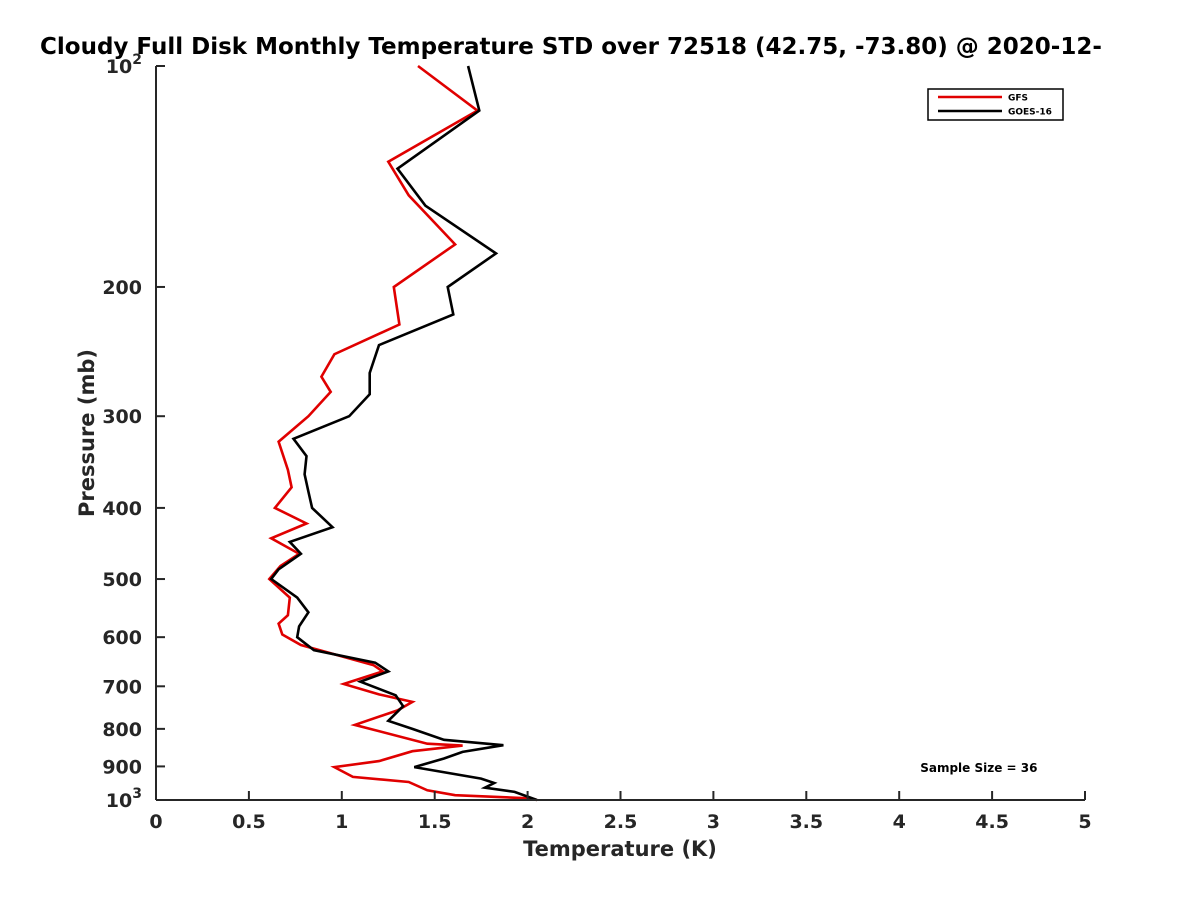 Image resolution: width=1200 pixels, height=900 pixels. I want to click on annotation-text: Sample Size = 36, so click(978, 768).